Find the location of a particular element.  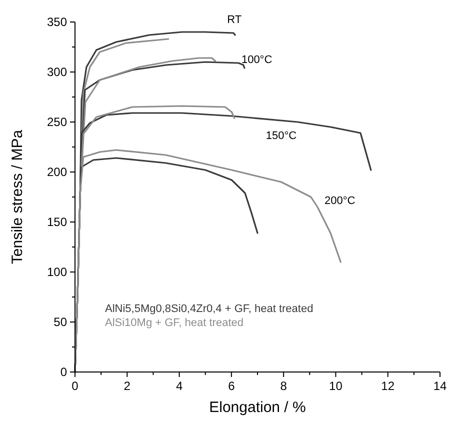

x-axis-title: Elongation / % is located at coordinates (257, 407).